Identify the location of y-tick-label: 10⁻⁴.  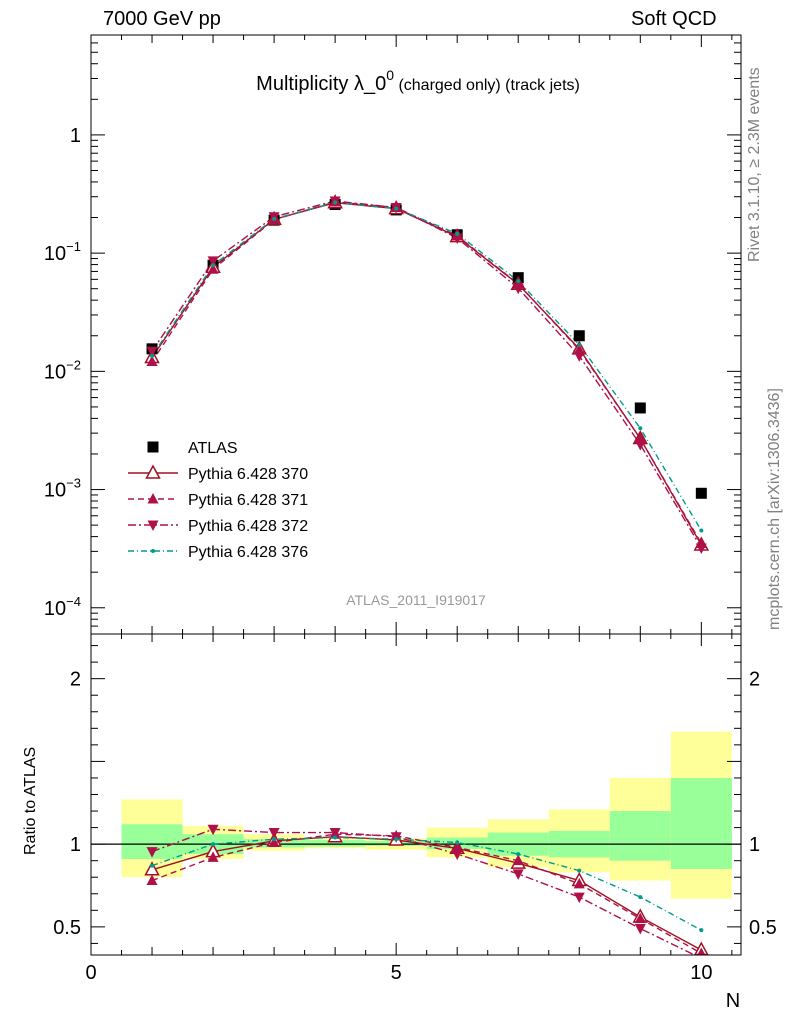
(62, 607).